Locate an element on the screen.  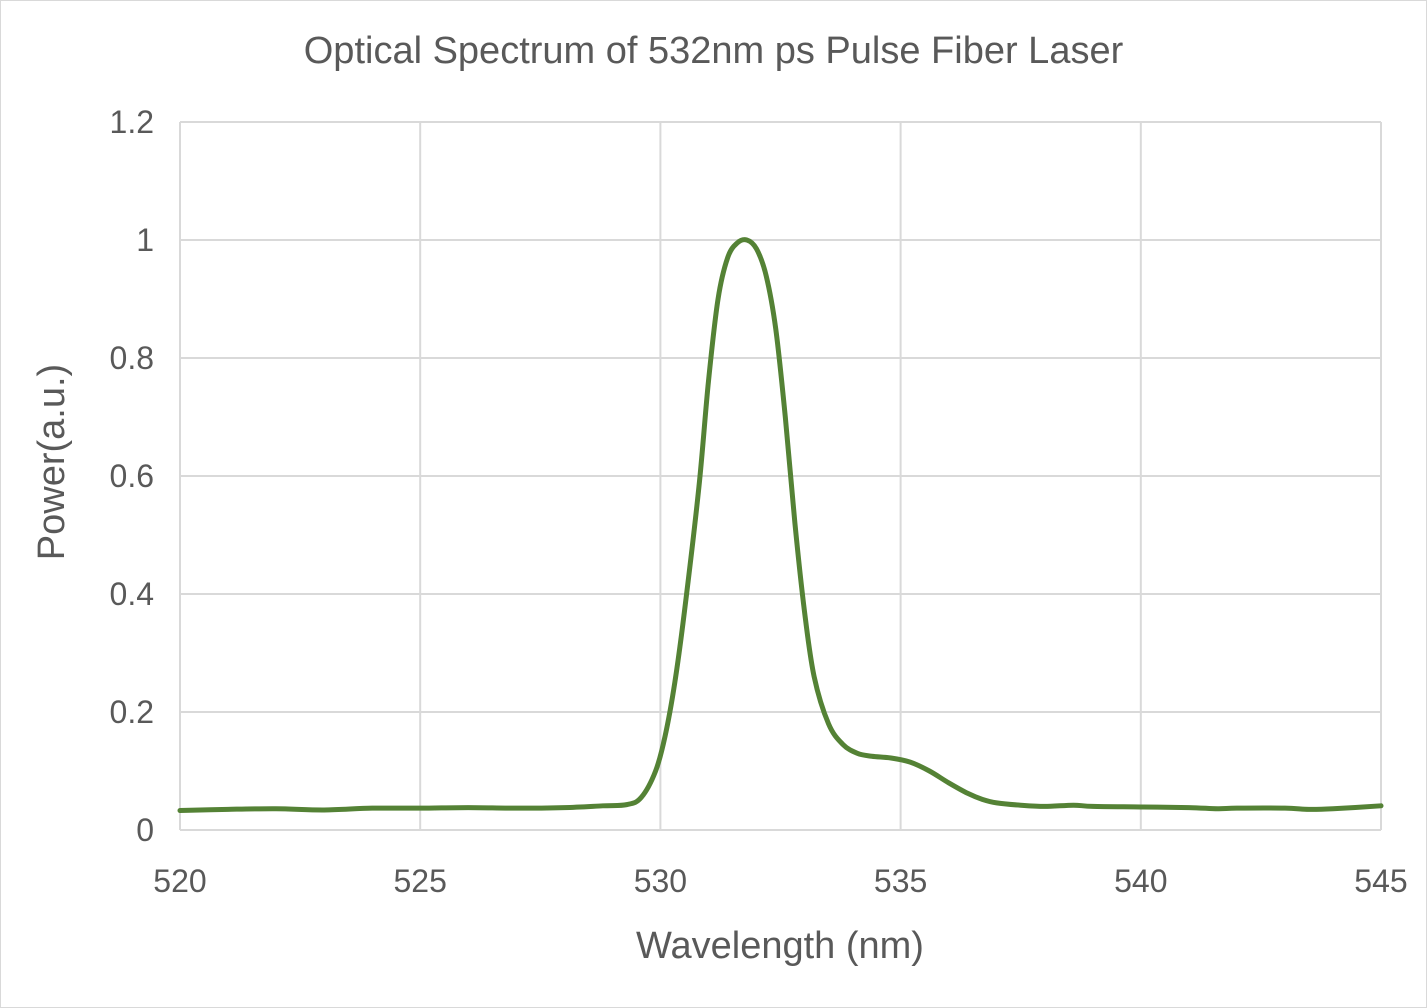
y-tick-label: 1 is located at coordinates (145, 240).